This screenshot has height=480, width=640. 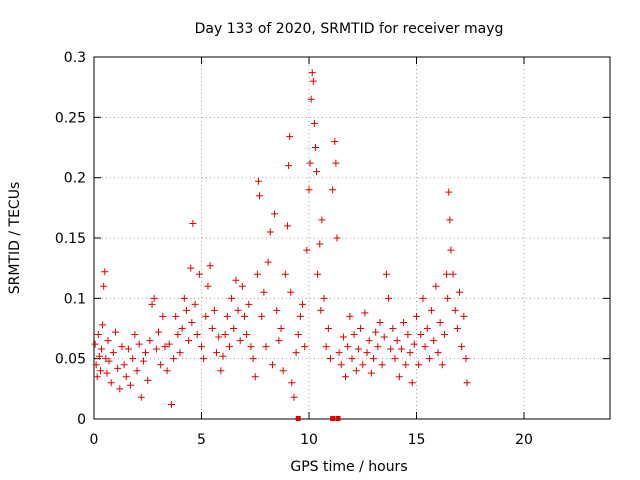 What do you see at coordinates (70, 360) in the screenshot?
I see `y-tick-label: 0.05` at bounding box center [70, 360].